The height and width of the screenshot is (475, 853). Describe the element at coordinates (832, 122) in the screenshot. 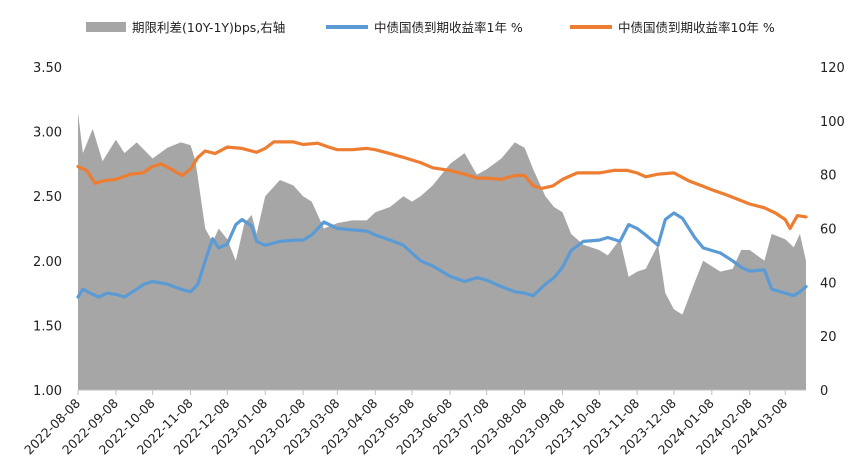

I see `y-right-tick-label: 100` at that location.